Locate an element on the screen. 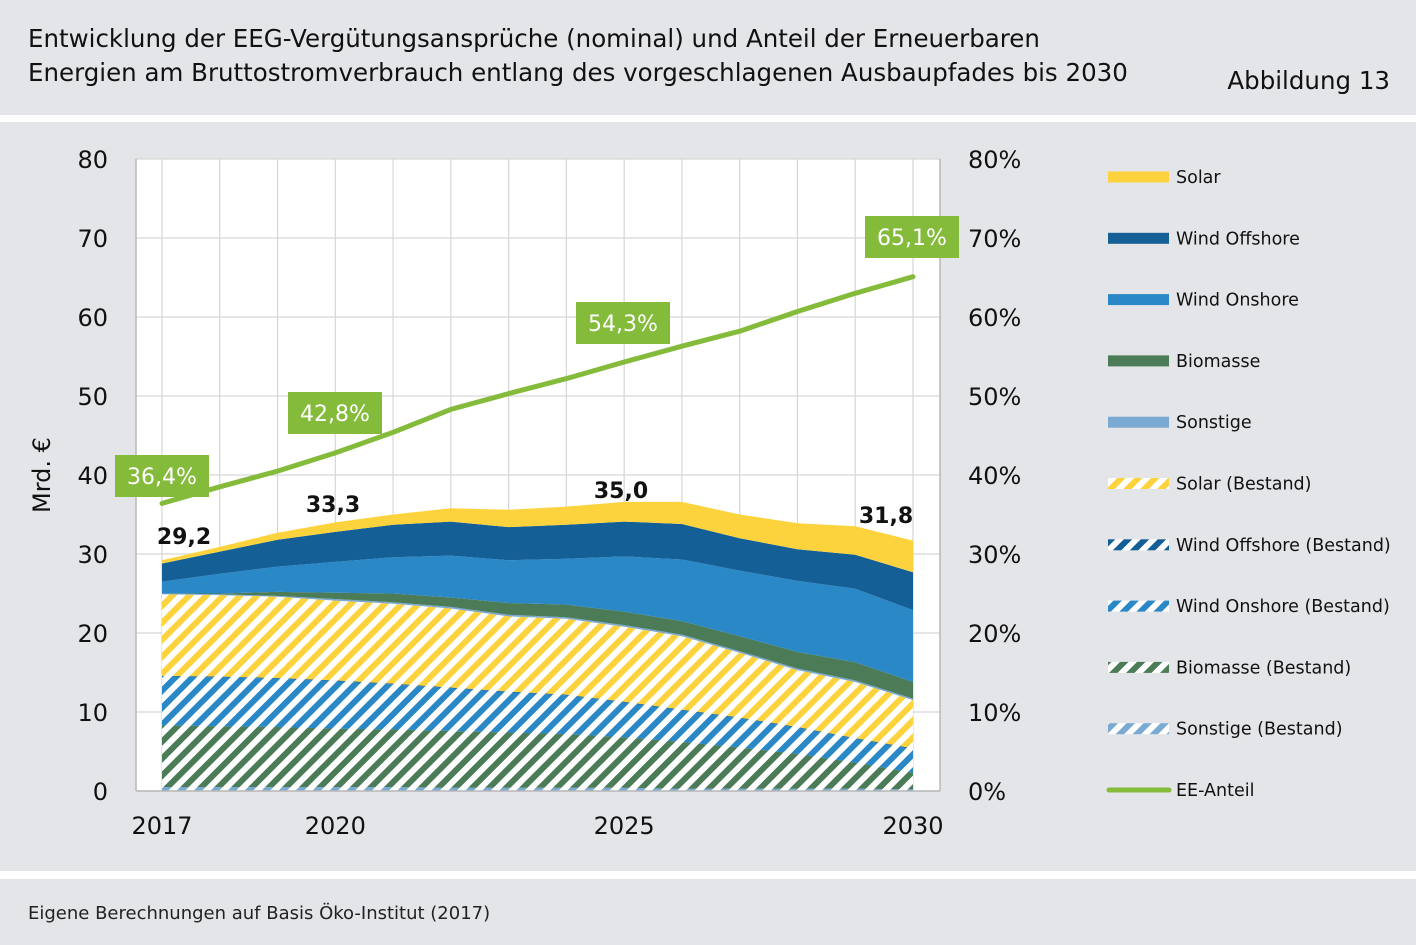  line-ee-anteil is located at coordinates (537, 390).